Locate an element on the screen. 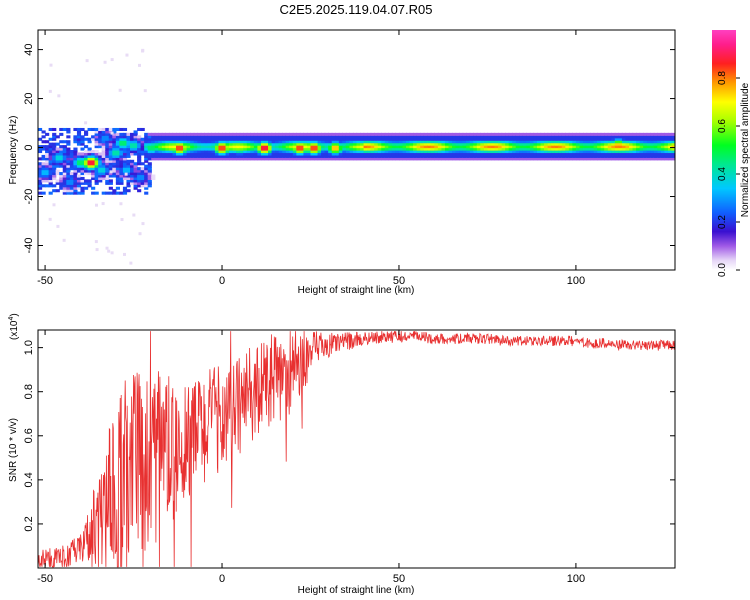 The height and width of the screenshot is (600, 750). snr-y-multiplier: (x104) is located at coordinates (14, 326).